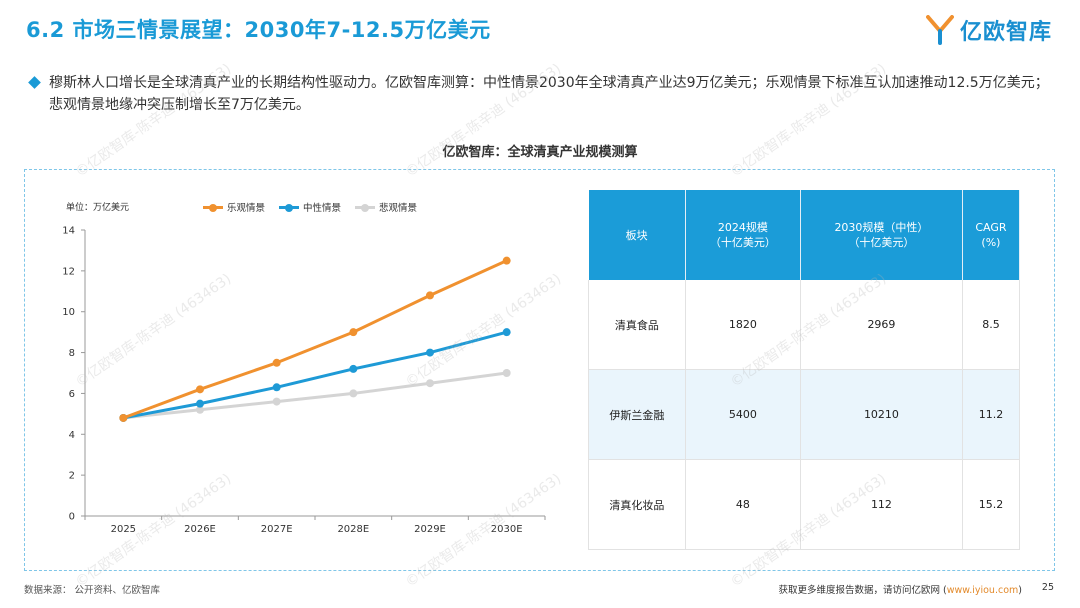  Describe the element at coordinates (991, 235) in the screenshot. I see `table-header-cell: CAGR (%)` at that location.